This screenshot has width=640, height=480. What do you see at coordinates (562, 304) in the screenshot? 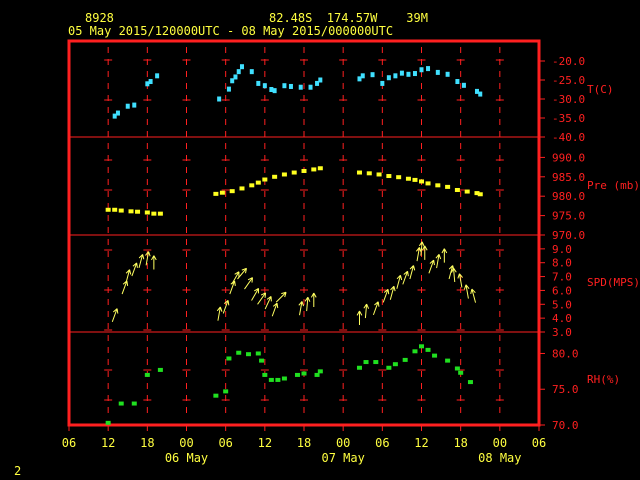
I see `y-tick-label: 5.0` at bounding box center [562, 304].